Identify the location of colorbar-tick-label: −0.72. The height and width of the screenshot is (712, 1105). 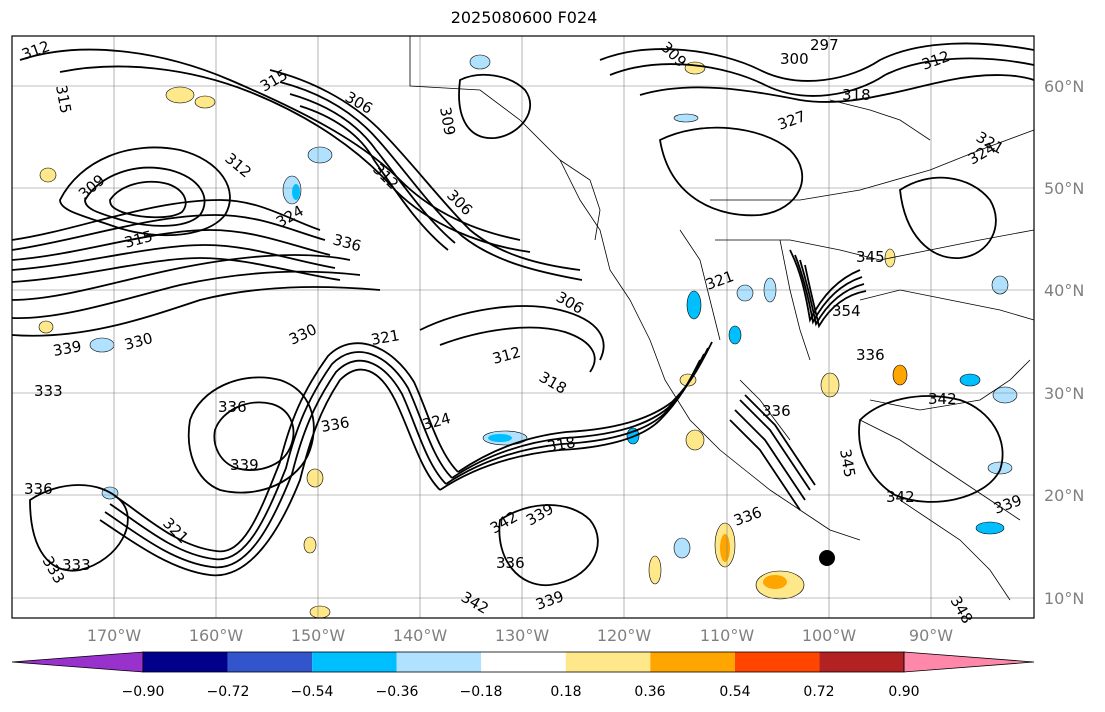
(228, 692).